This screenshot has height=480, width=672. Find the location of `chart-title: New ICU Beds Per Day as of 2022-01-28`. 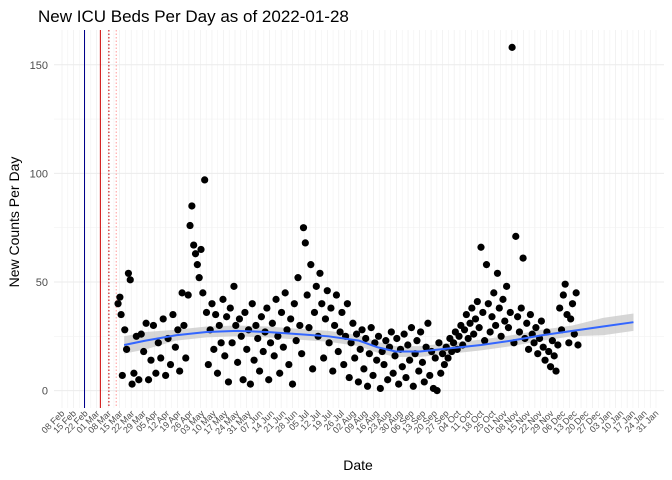

chart-title: New ICU Beds Per Day as of 2022-01-28 is located at coordinates (193, 16).